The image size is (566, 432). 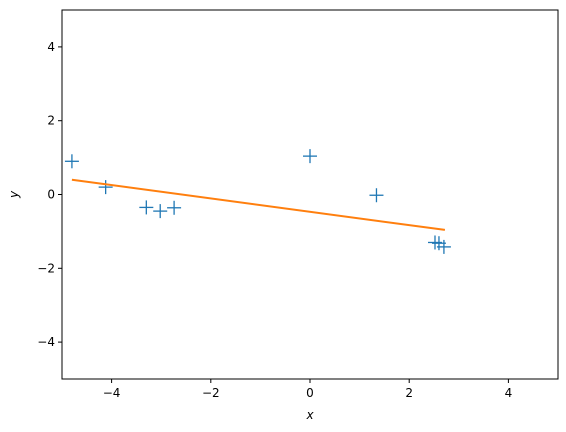 I want to click on y-axis-ticks: −4 −2 0 2 4, so click(x=49, y=194).